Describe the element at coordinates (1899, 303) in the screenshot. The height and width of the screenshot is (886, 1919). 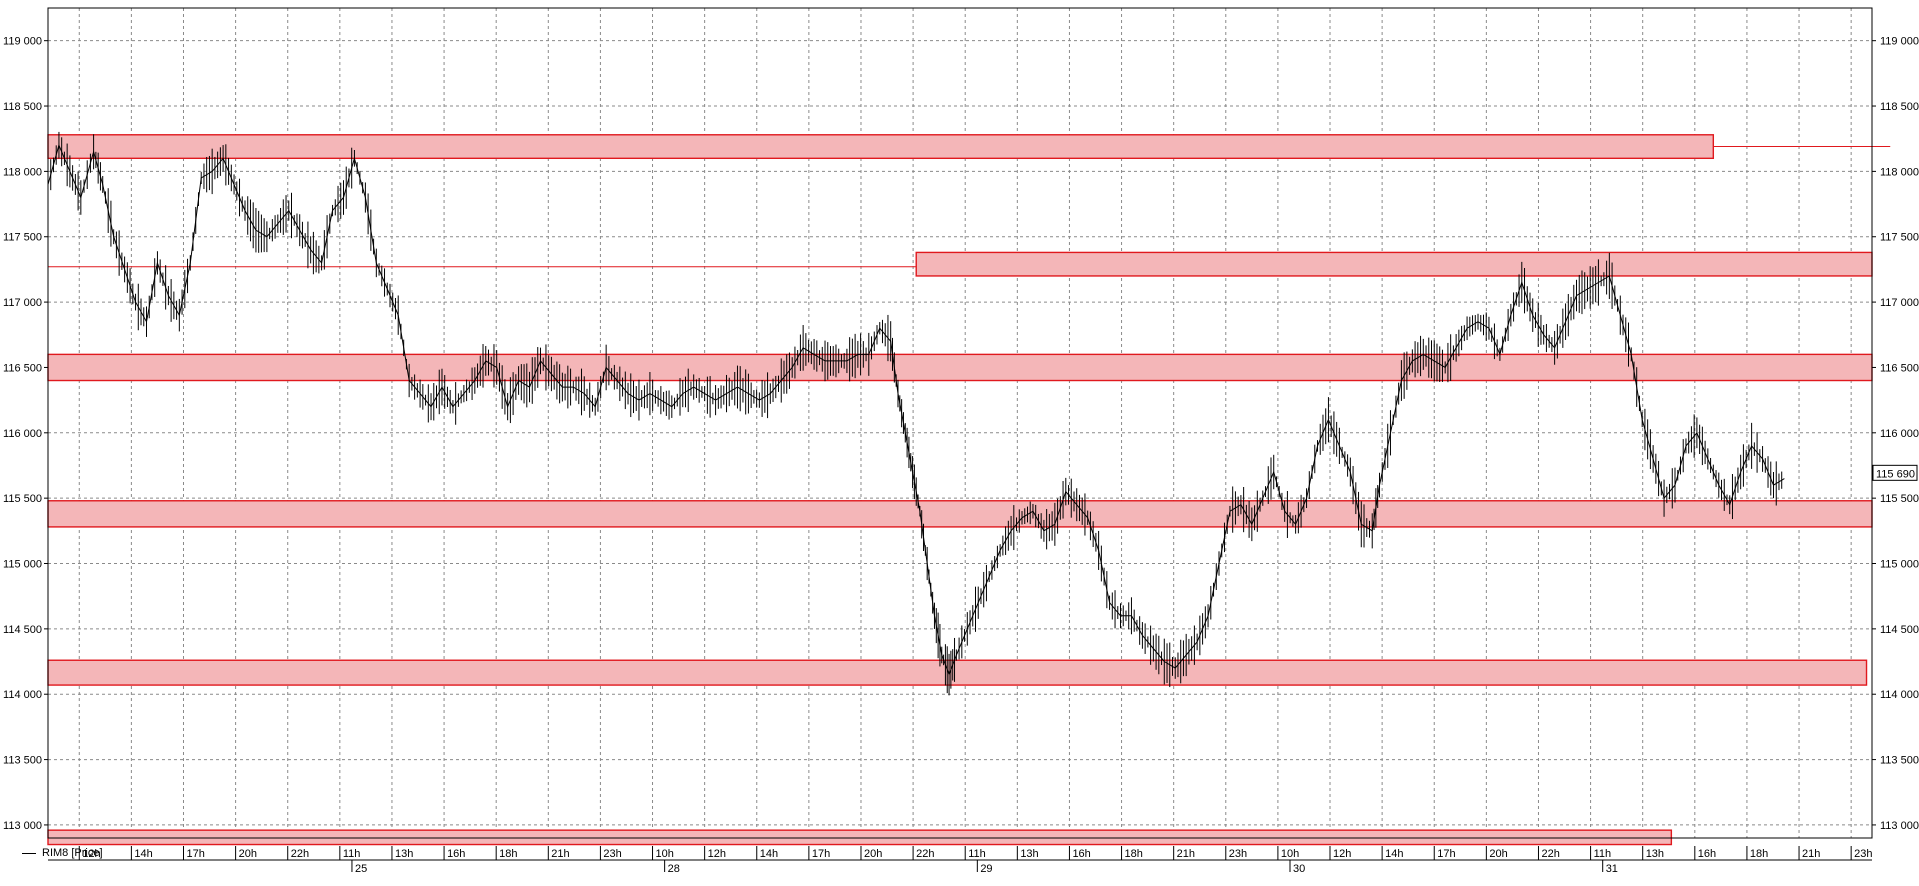
I see `y-tick-label-right: 117 000` at that location.